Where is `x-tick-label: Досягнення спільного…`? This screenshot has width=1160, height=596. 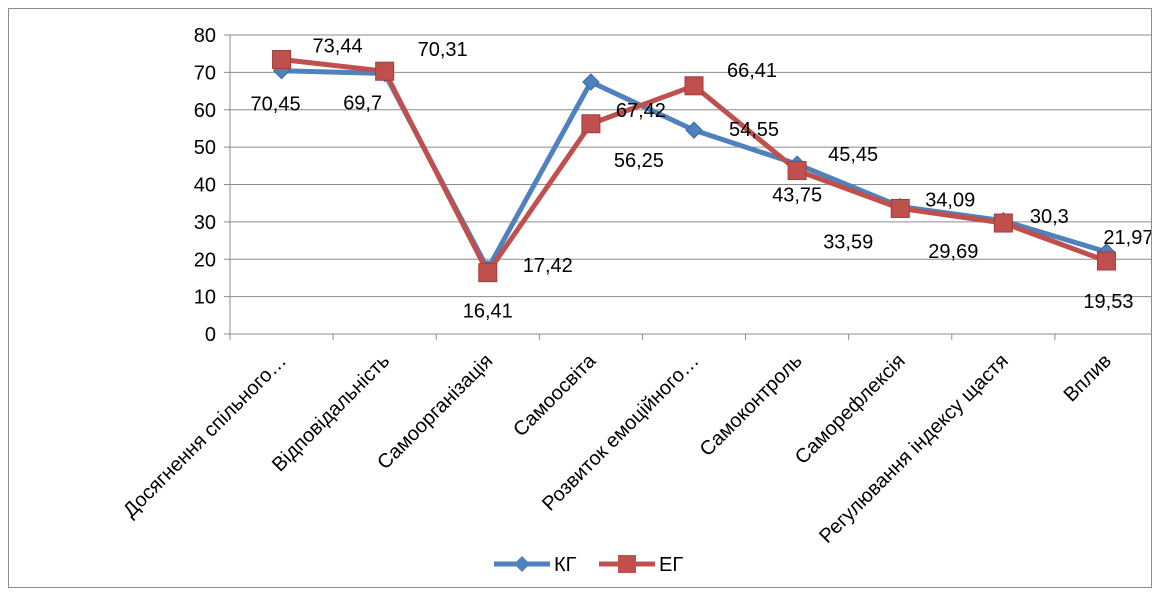
x-tick-label: Досягнення спільного… is located at coordinates (205, 436).